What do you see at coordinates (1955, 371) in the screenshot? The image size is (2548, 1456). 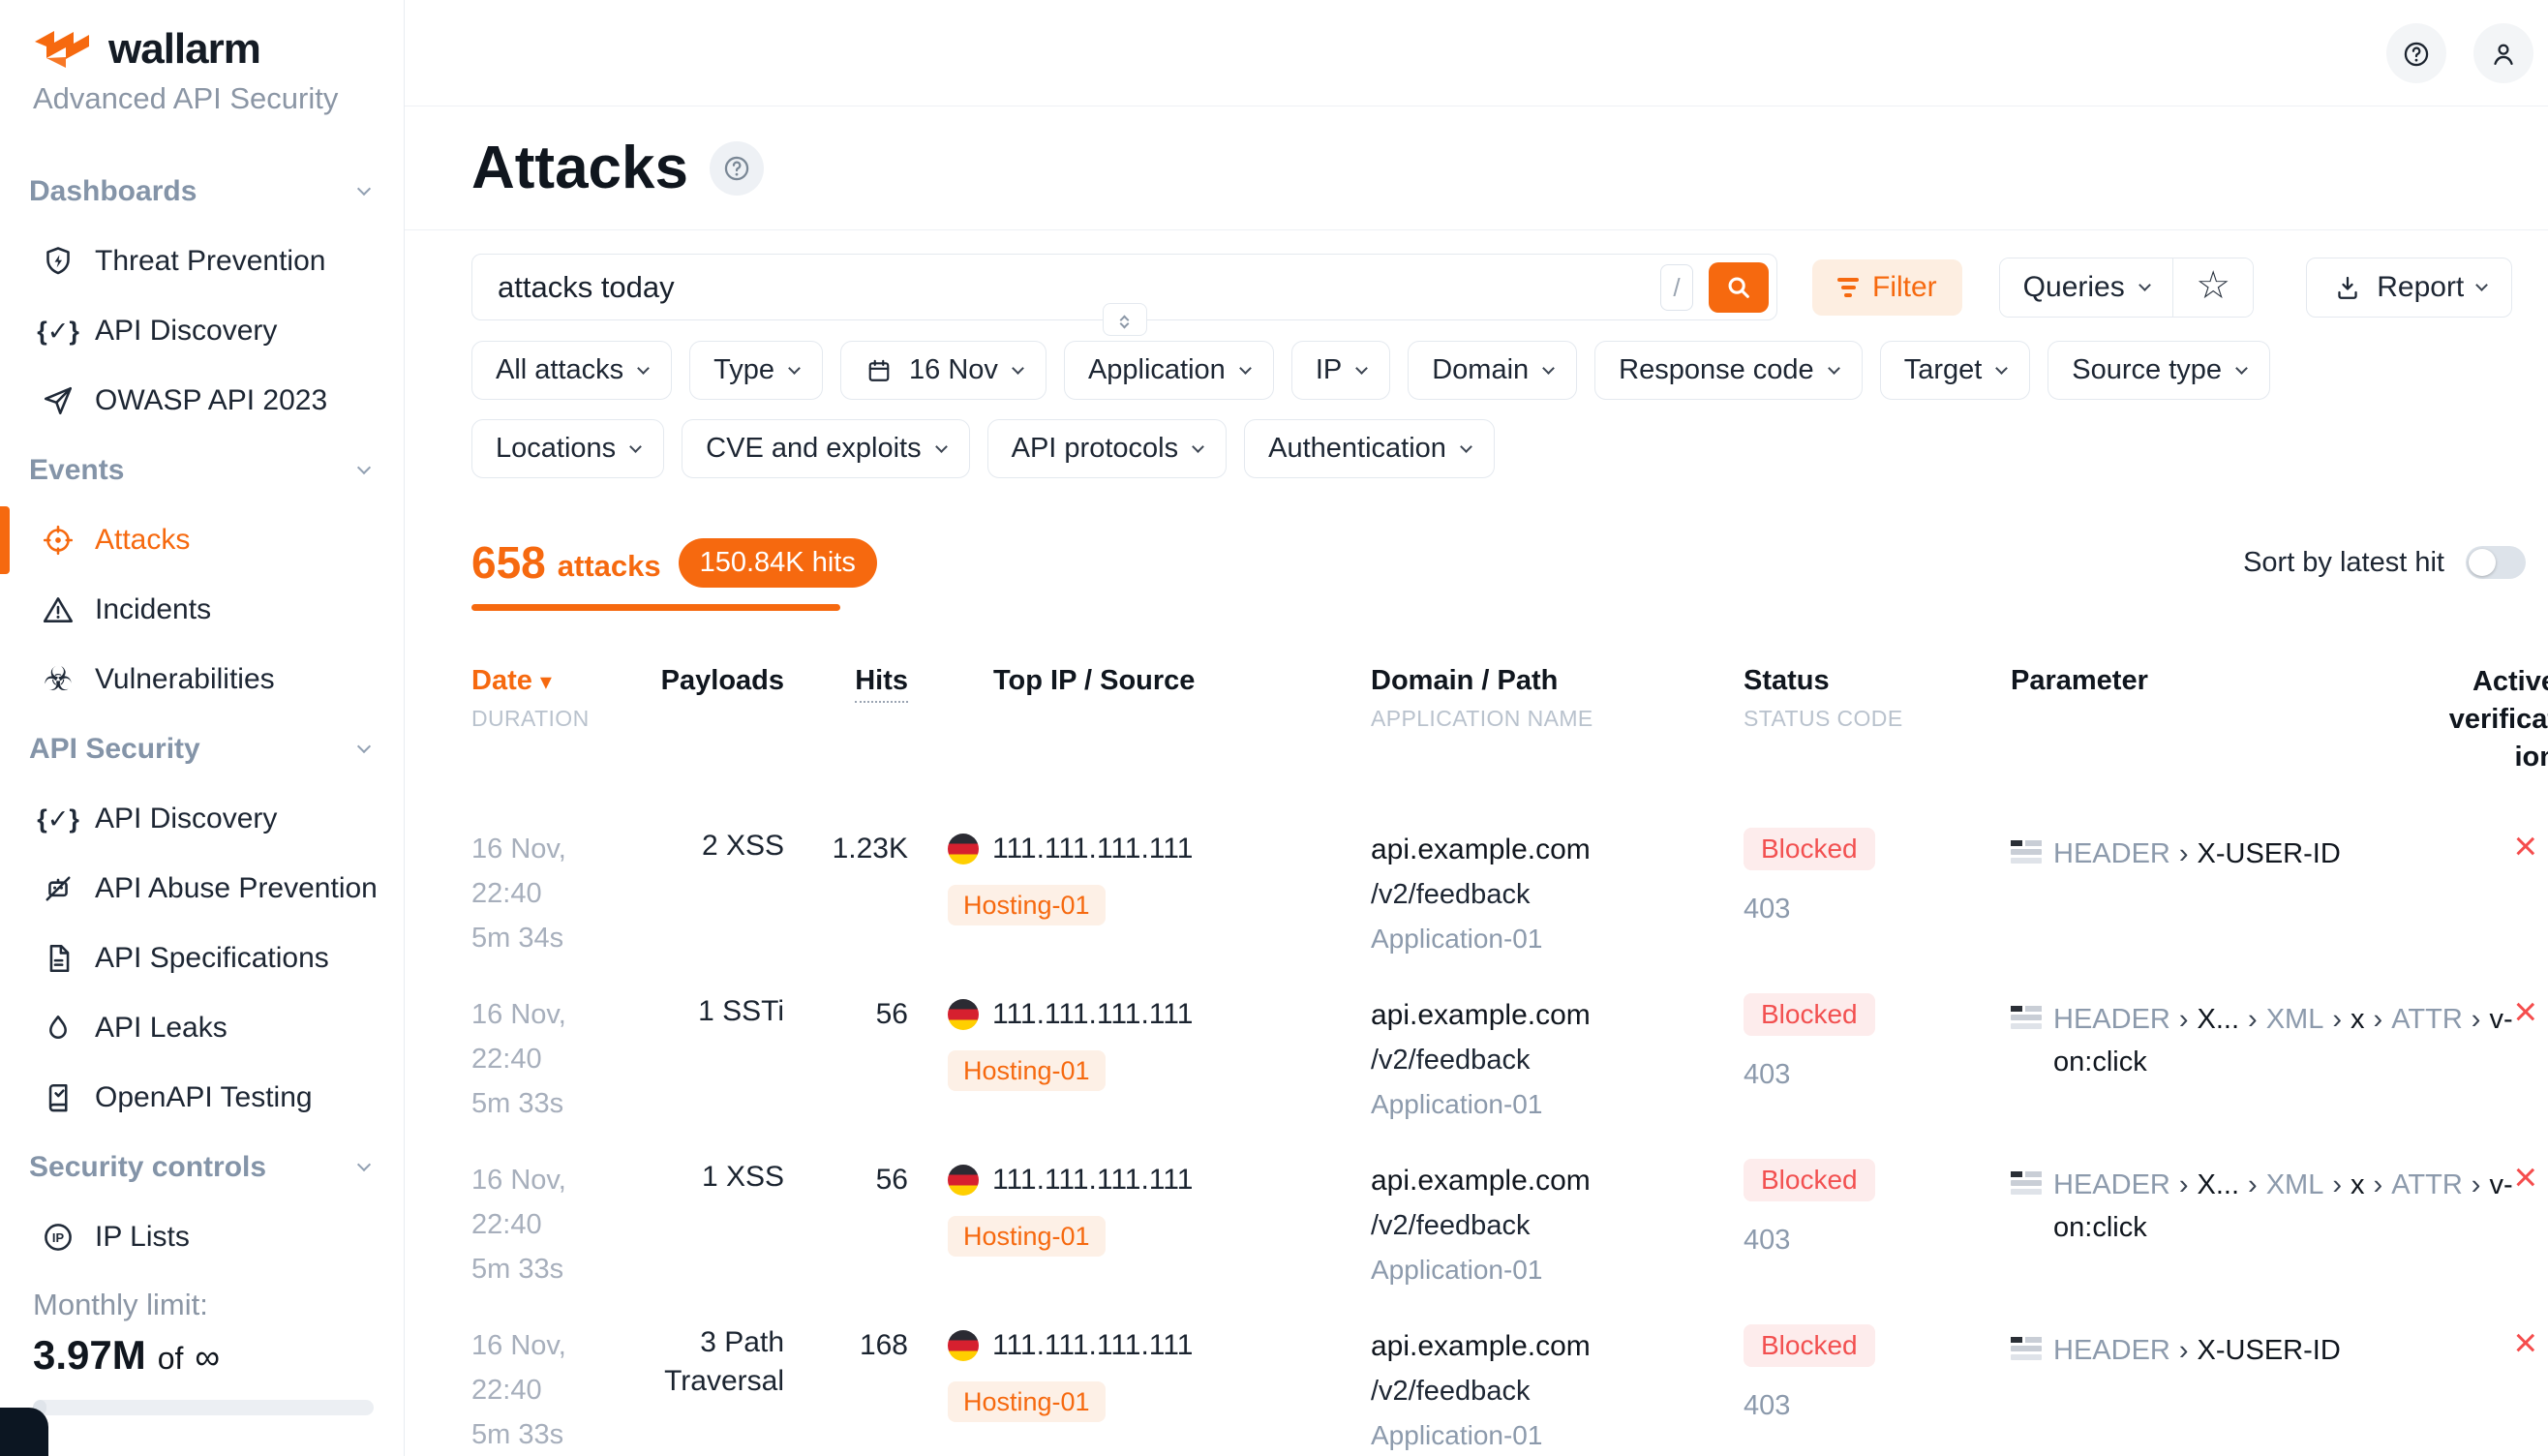 I see `filter-chip-target: Target` at bounding box center [1955, 371].